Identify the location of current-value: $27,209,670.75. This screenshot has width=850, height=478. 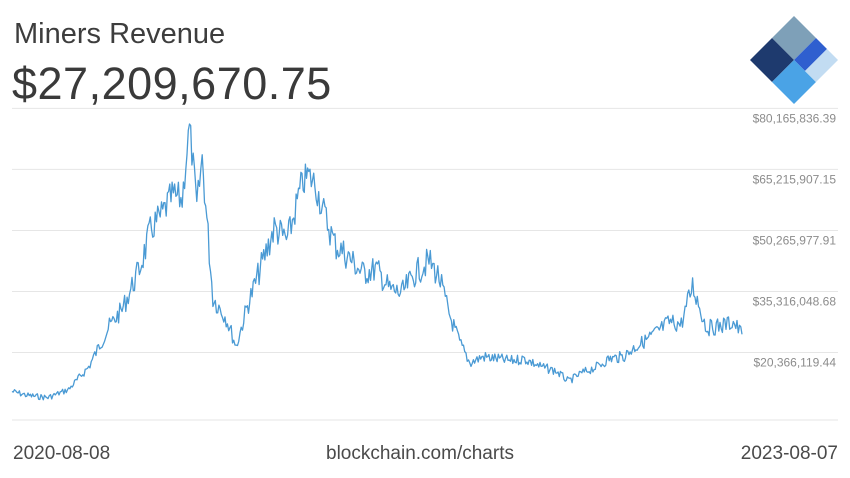
(172, 83).